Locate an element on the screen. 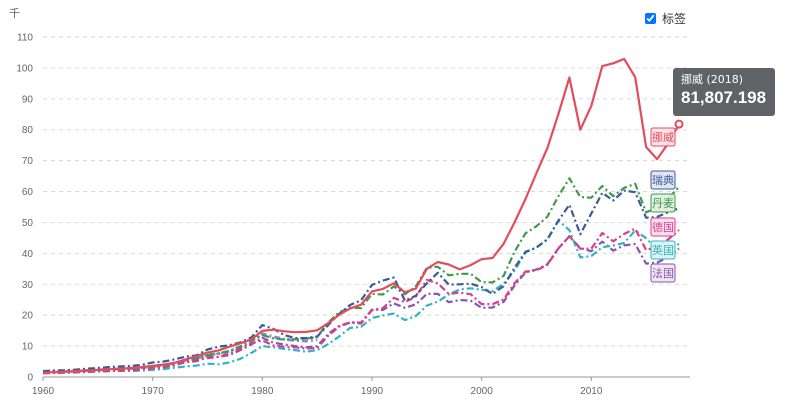 The width and height of the screenshot is (800, 408). end-label-text: 德国 is located at coordinates (663, 227).